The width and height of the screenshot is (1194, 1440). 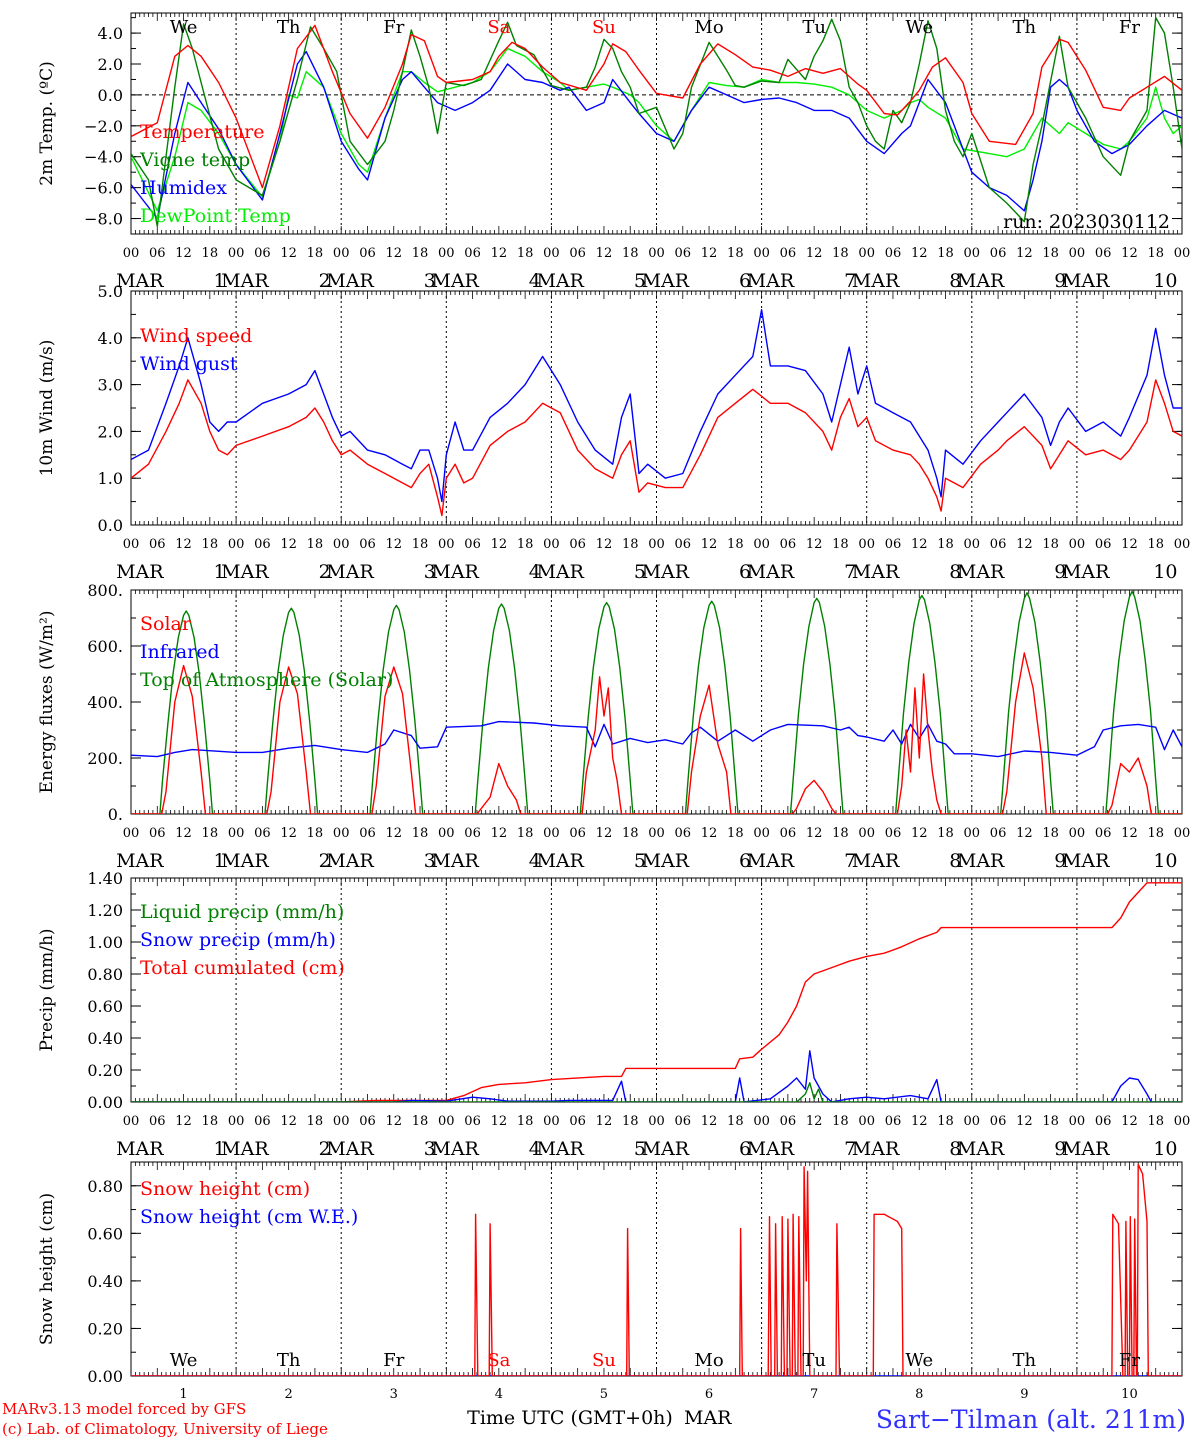 I want to click on day-number: 9, so click(x=1024, y=1394).